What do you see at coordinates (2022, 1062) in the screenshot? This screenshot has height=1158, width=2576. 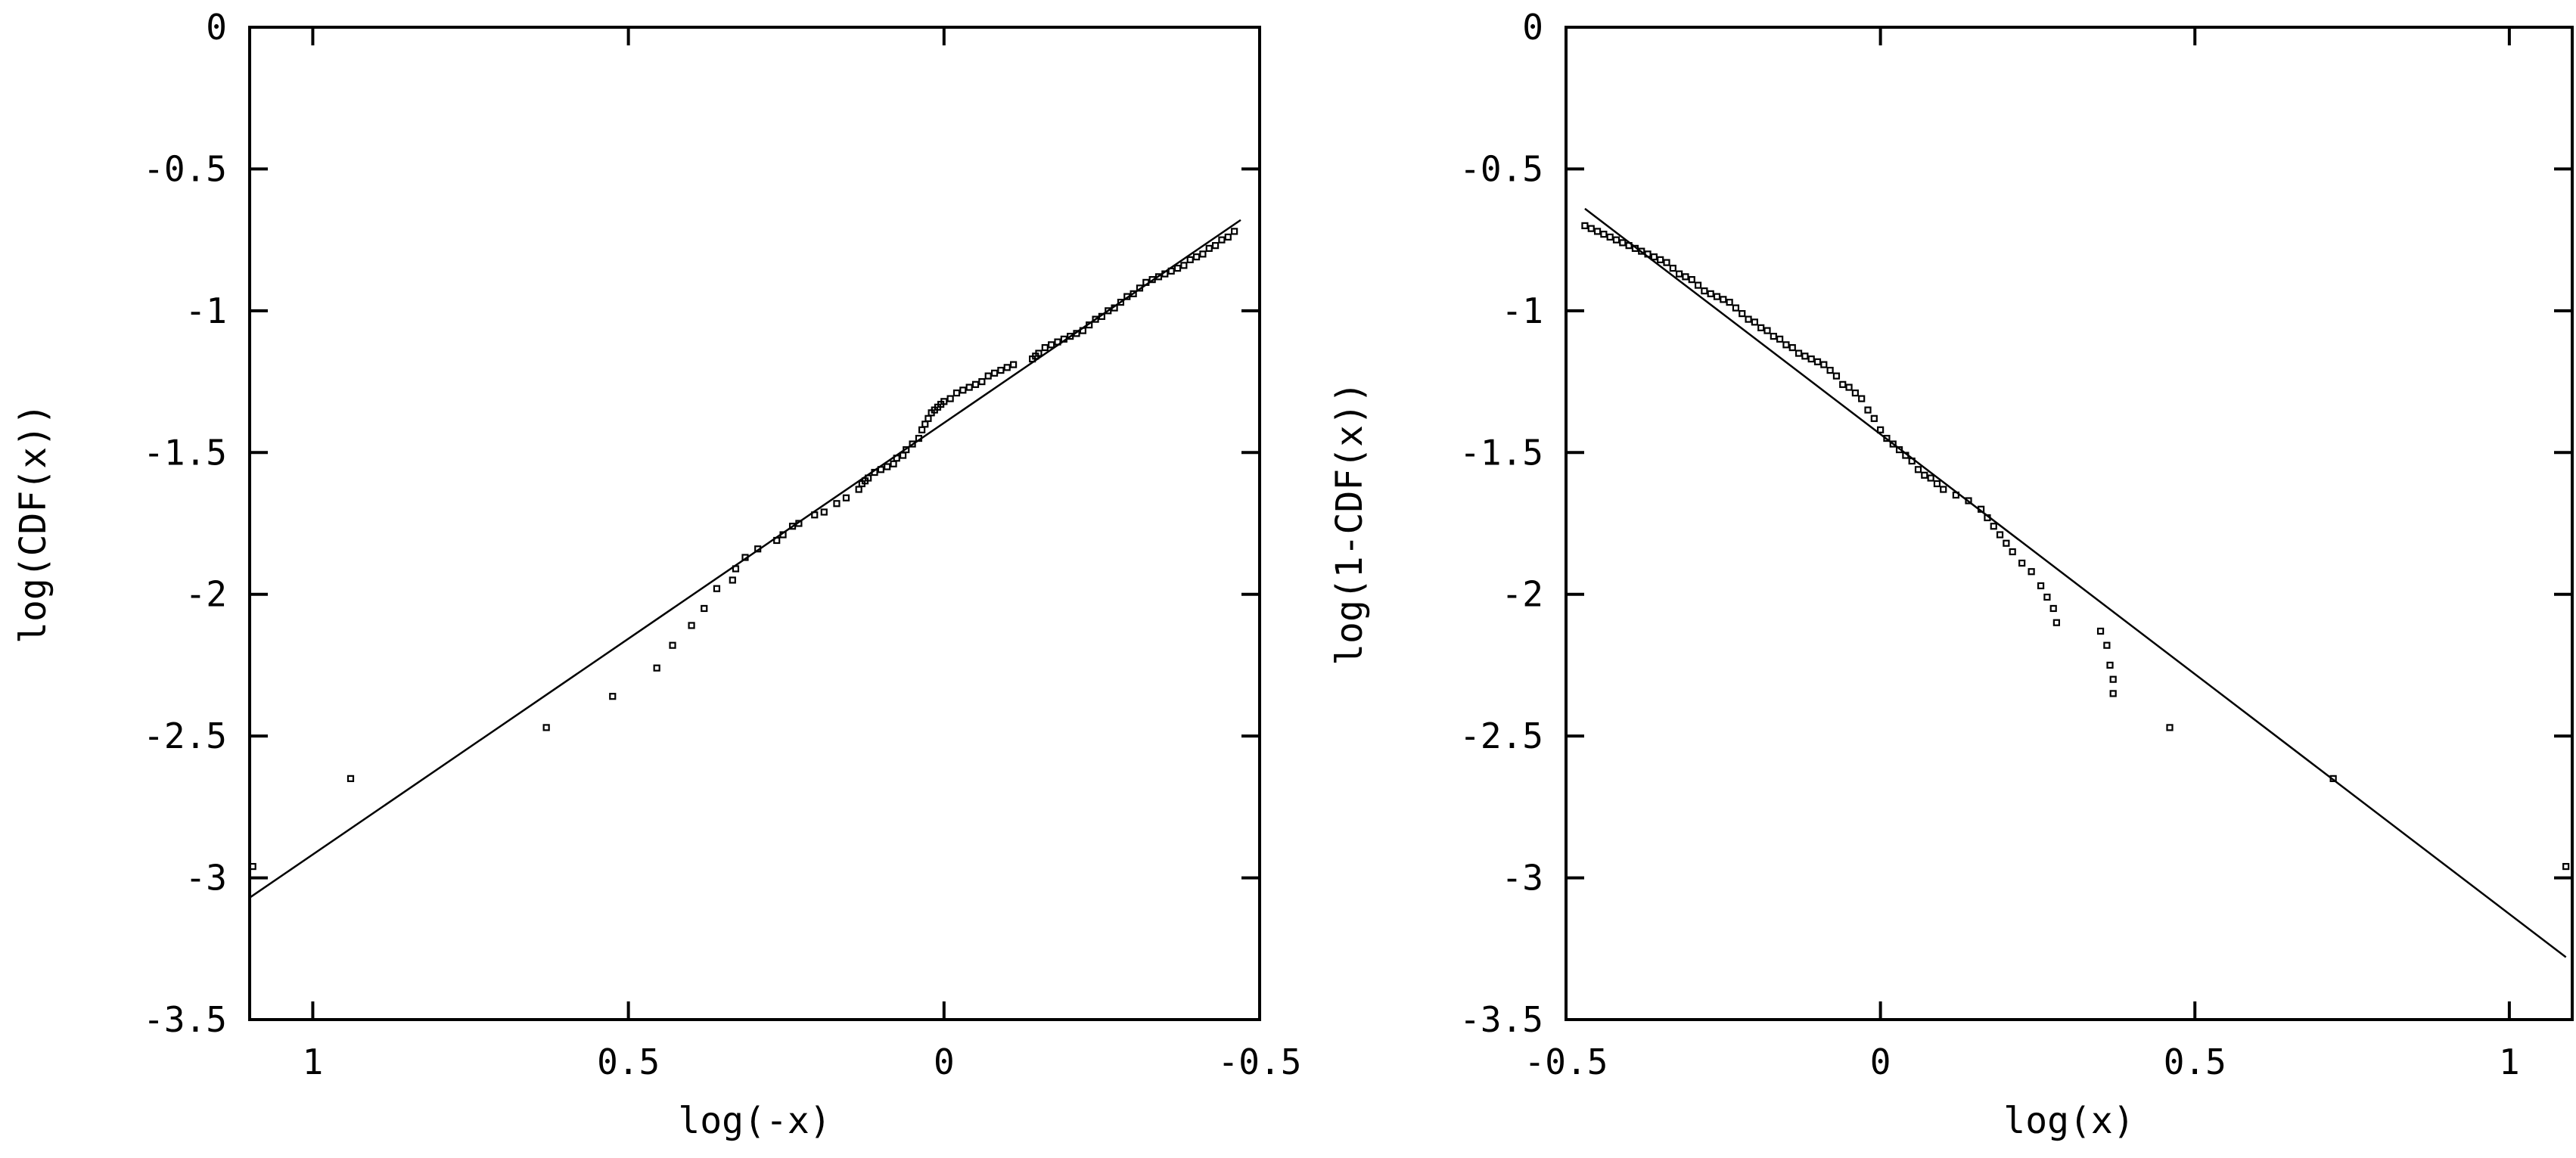 I see `right-x-tick-labels: -0.5 0 0.5 1` at bounding box center [2022, 1062].